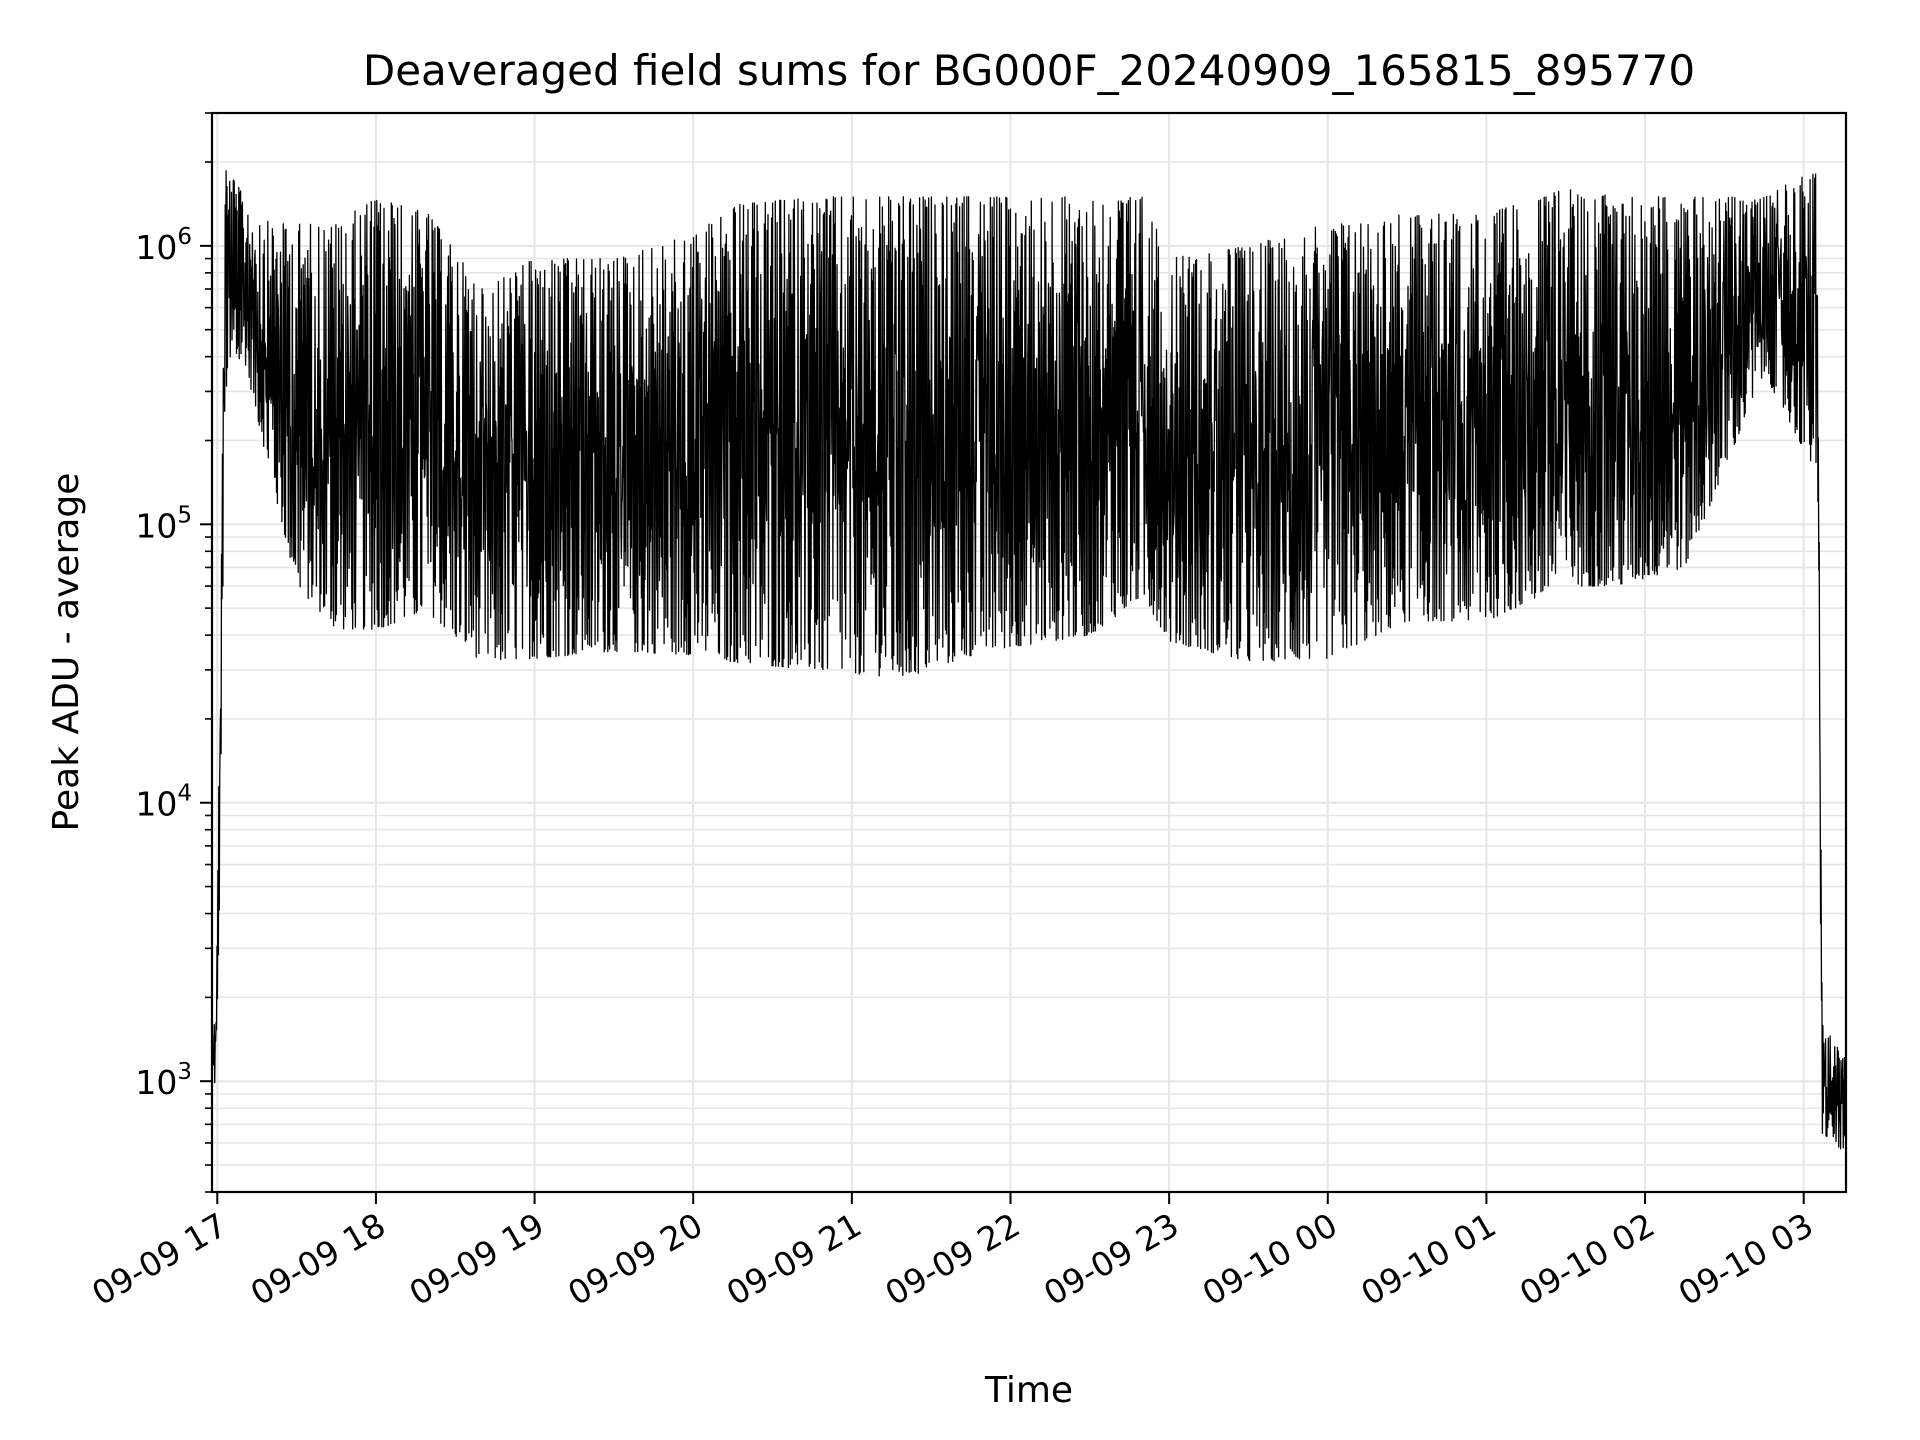 Image resolution: width=1920 pixels, height=1440 pixels. I want to click on y-tick-label-exponent: 5, so click(184, 515).